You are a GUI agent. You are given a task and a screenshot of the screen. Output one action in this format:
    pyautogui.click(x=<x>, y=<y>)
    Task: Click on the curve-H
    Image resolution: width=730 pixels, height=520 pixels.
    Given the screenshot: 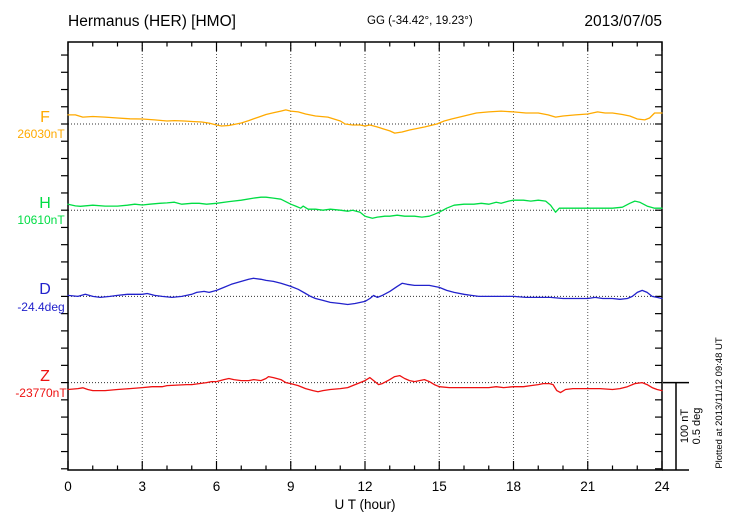 What is the action you would take?
    pyautogui.click(x=365, y=207)
    